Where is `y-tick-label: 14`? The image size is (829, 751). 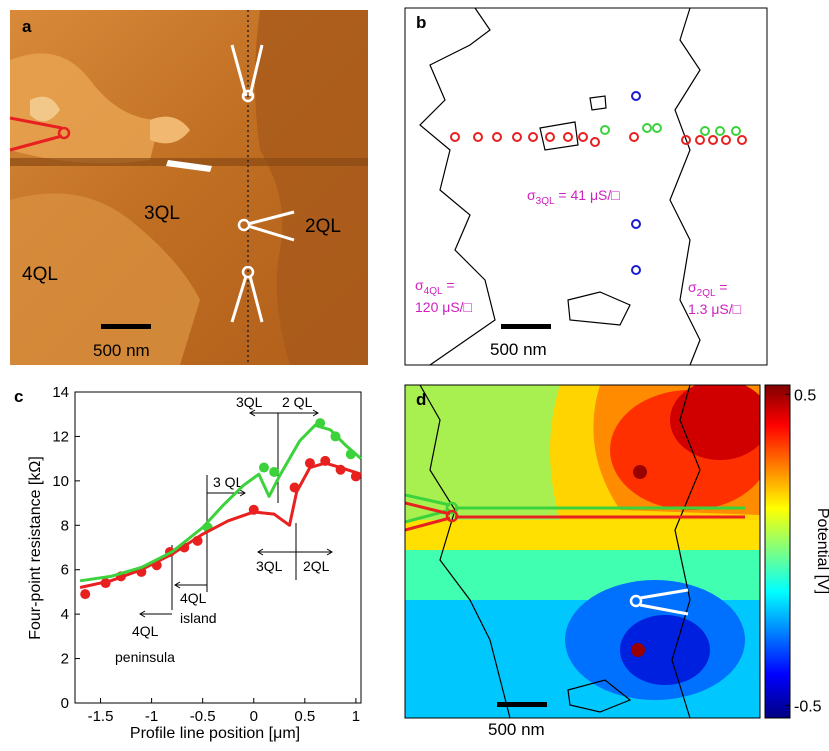 y-tick-label: 14 is located at coordinates (60, 392).